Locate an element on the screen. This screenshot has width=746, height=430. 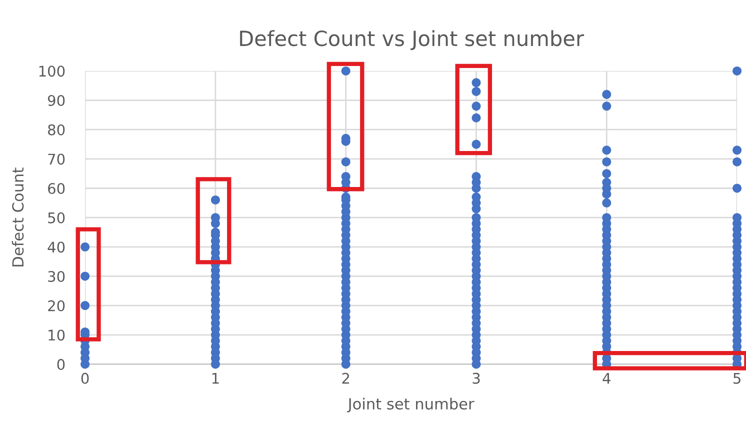
x-tick-label: 4 is located at coordinates (606, 378).